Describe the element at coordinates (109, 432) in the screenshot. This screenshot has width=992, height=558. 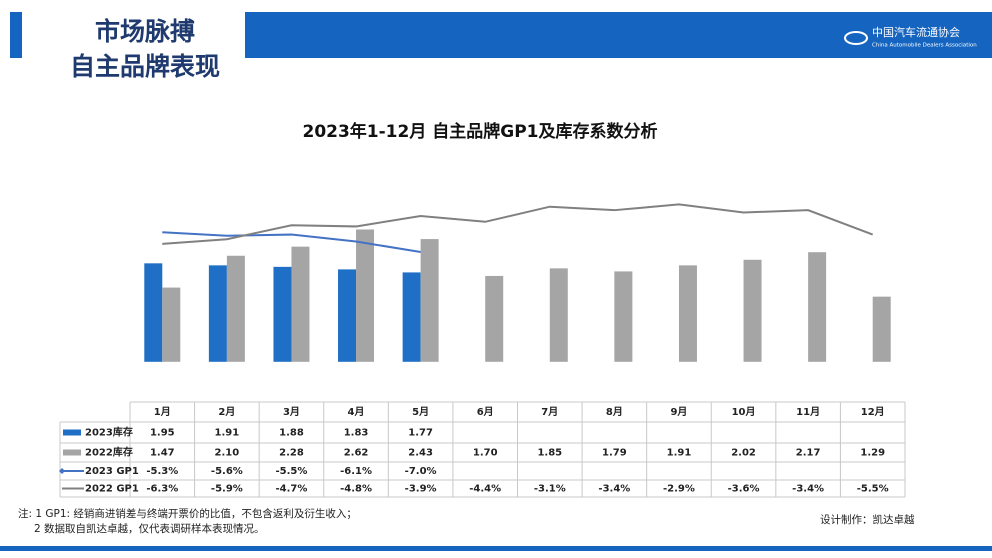
I see `legend-label: 2023库存` at that location.